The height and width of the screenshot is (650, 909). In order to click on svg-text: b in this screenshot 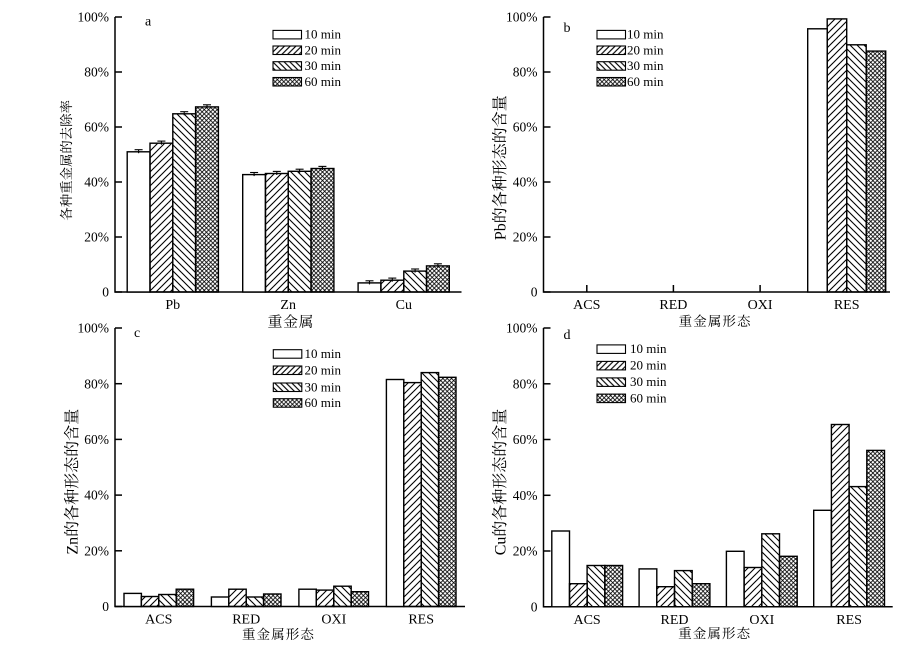, I will do `click(567, 28)`.